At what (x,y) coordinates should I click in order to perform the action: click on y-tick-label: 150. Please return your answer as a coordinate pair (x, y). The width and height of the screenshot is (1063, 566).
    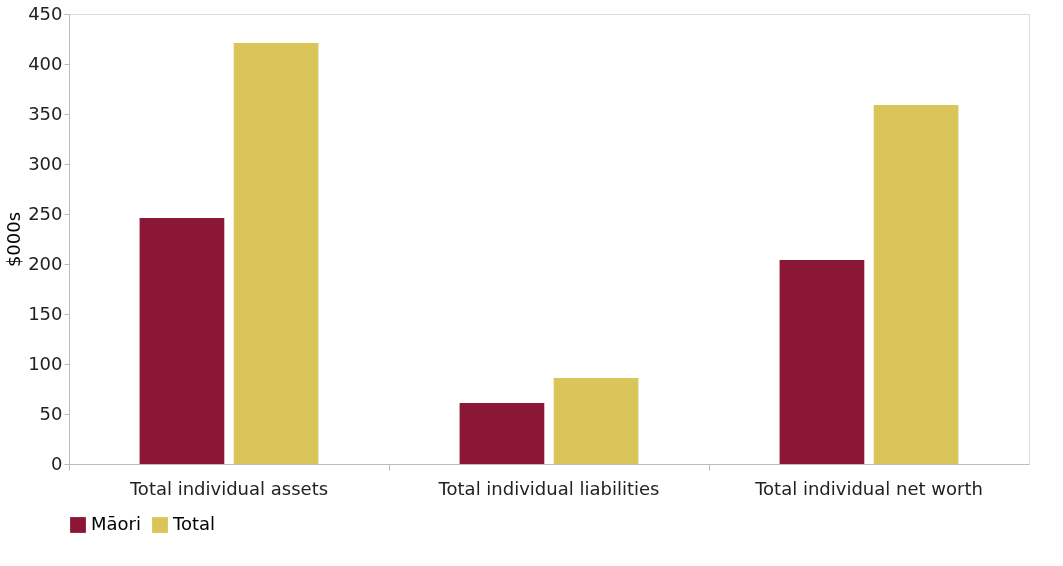
    Looking at the image, I should click on (45, 313).